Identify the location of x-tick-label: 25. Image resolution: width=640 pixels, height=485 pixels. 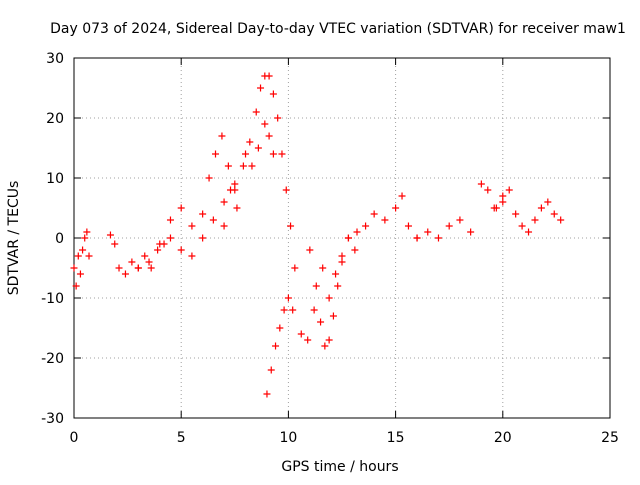
(610, 438).